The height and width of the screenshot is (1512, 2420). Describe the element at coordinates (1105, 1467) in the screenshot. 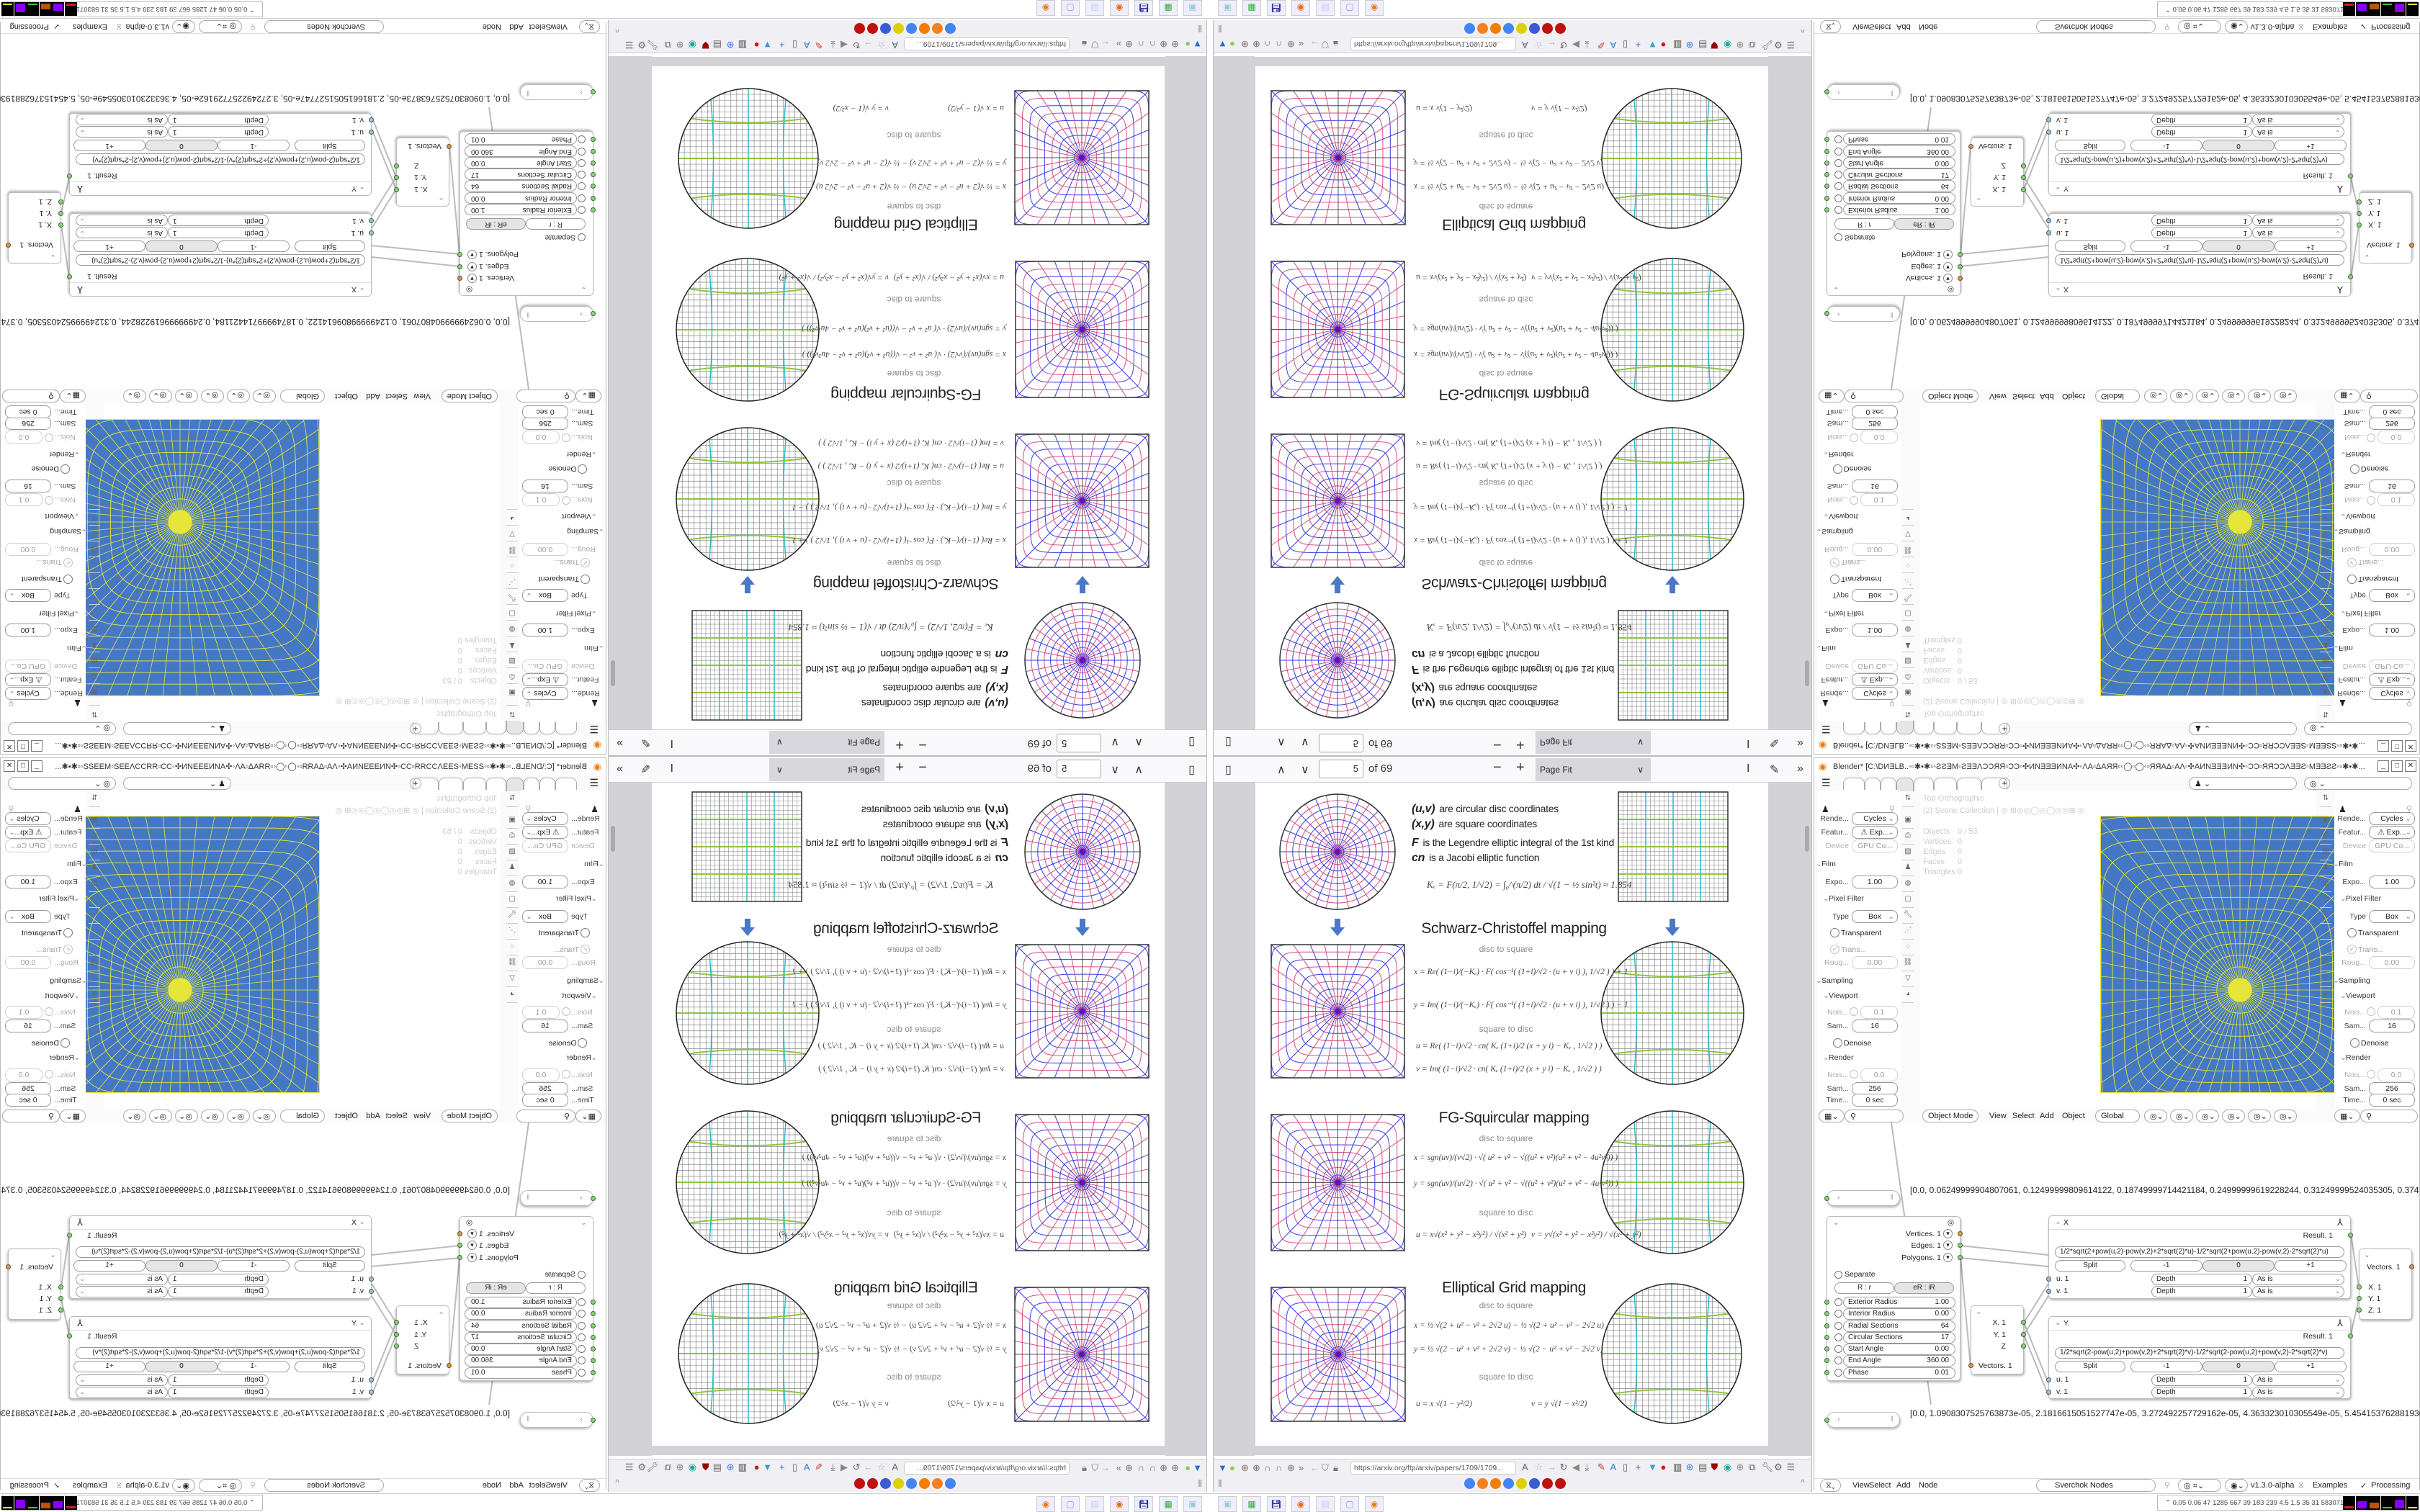

I see `back-icon: ←` at that location.